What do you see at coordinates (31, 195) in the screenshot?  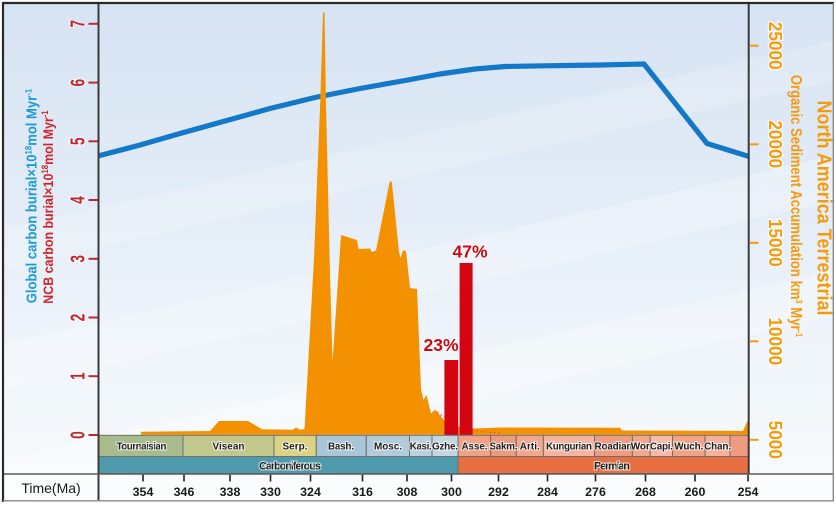 I see `svg-text:Global carbon burial×1018mol M: Global carbon burial×1018mol Myr-1` at bounding box center [31, 195].